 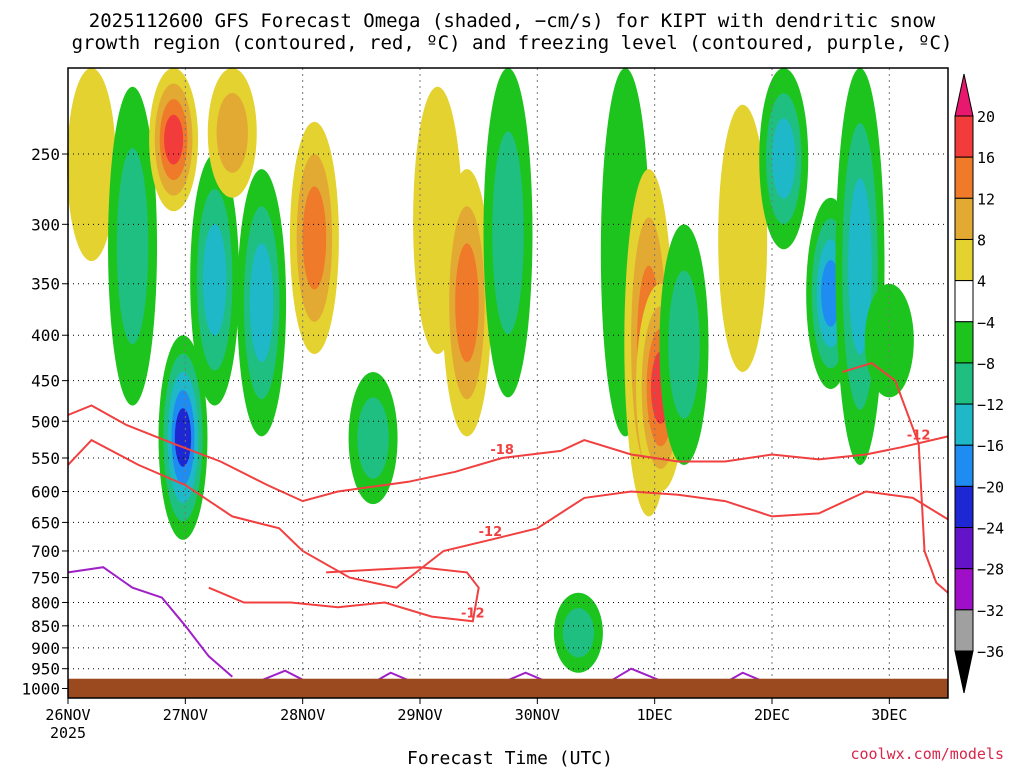 What do you see at coordinates (508, 688) in the screenshot?
I see `ground-surface` at bounding box center [508, 688].